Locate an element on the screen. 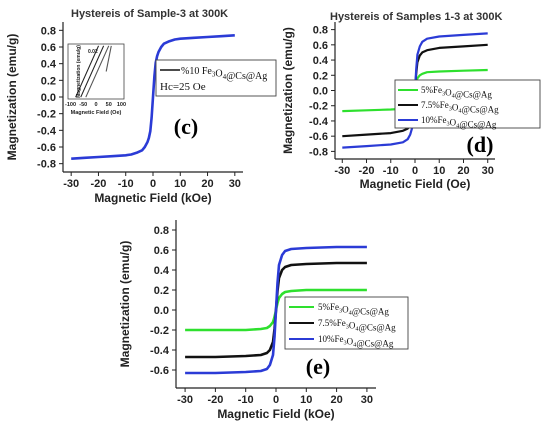 Image resolution: width=554 pixels, height=431 pixels. inset-frame is located at coordinates (96, 71).